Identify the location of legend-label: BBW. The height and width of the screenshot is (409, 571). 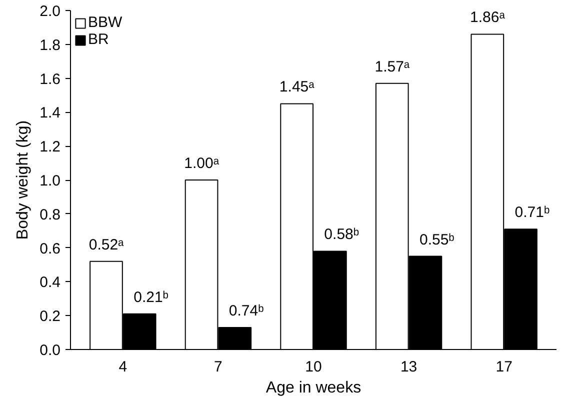
(105, 22).